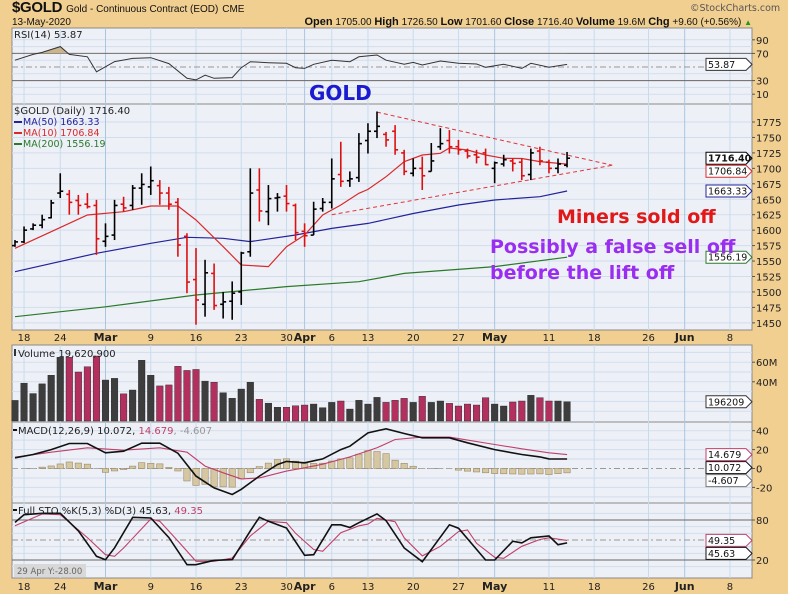 Image resolution: width=788 pixels, height=594 pixels. I want to click on legend-ma10: MA(10) 1706.84, so click(61, 133).